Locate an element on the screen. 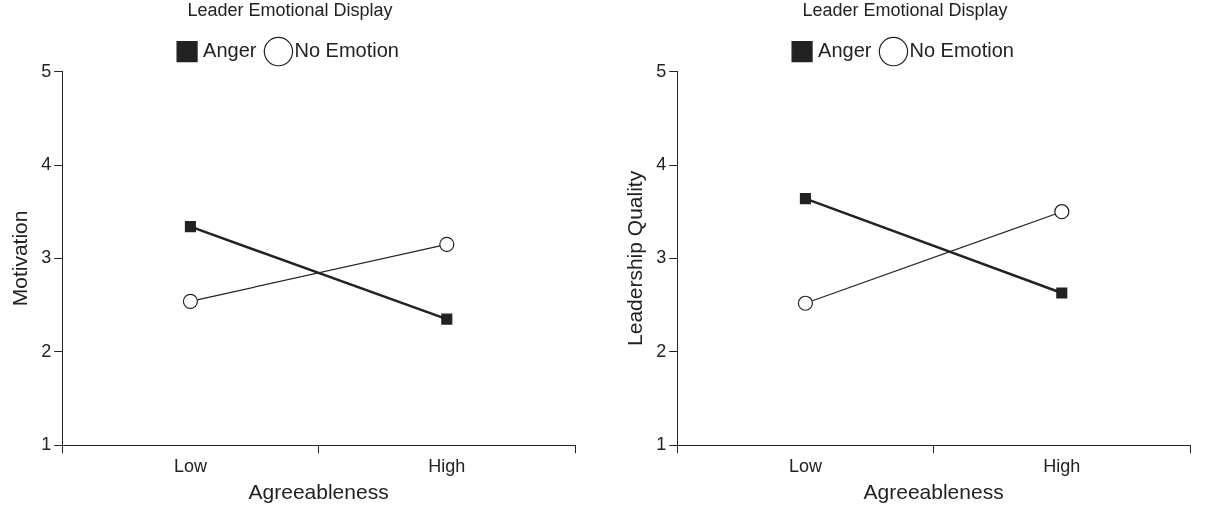  y-axis-title: Motivation is located at coordinates (20, 258).